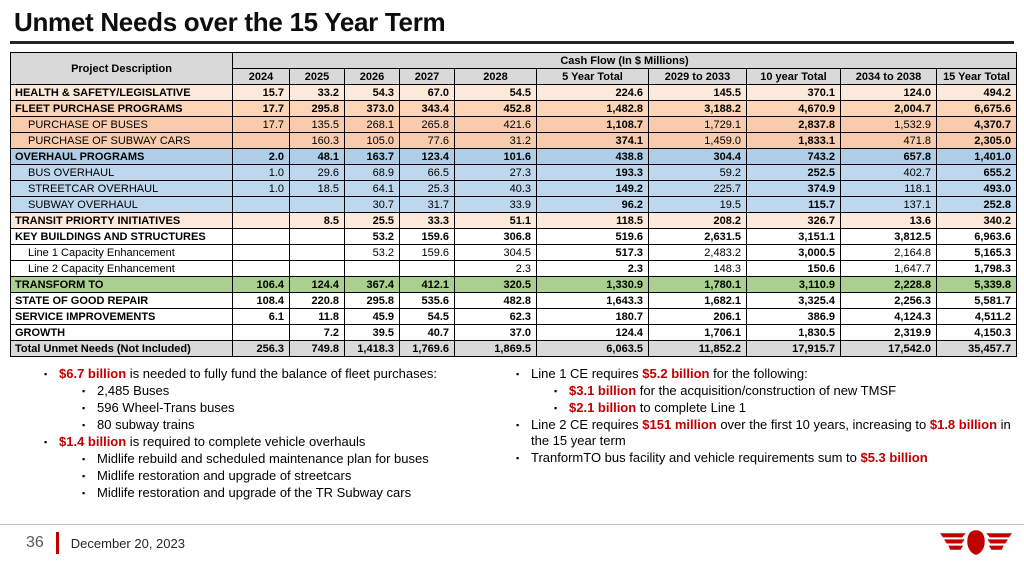 The width and height of the screenshot is (1024, 561). I want to click on cell-value: 124.4, so click(592, 332).